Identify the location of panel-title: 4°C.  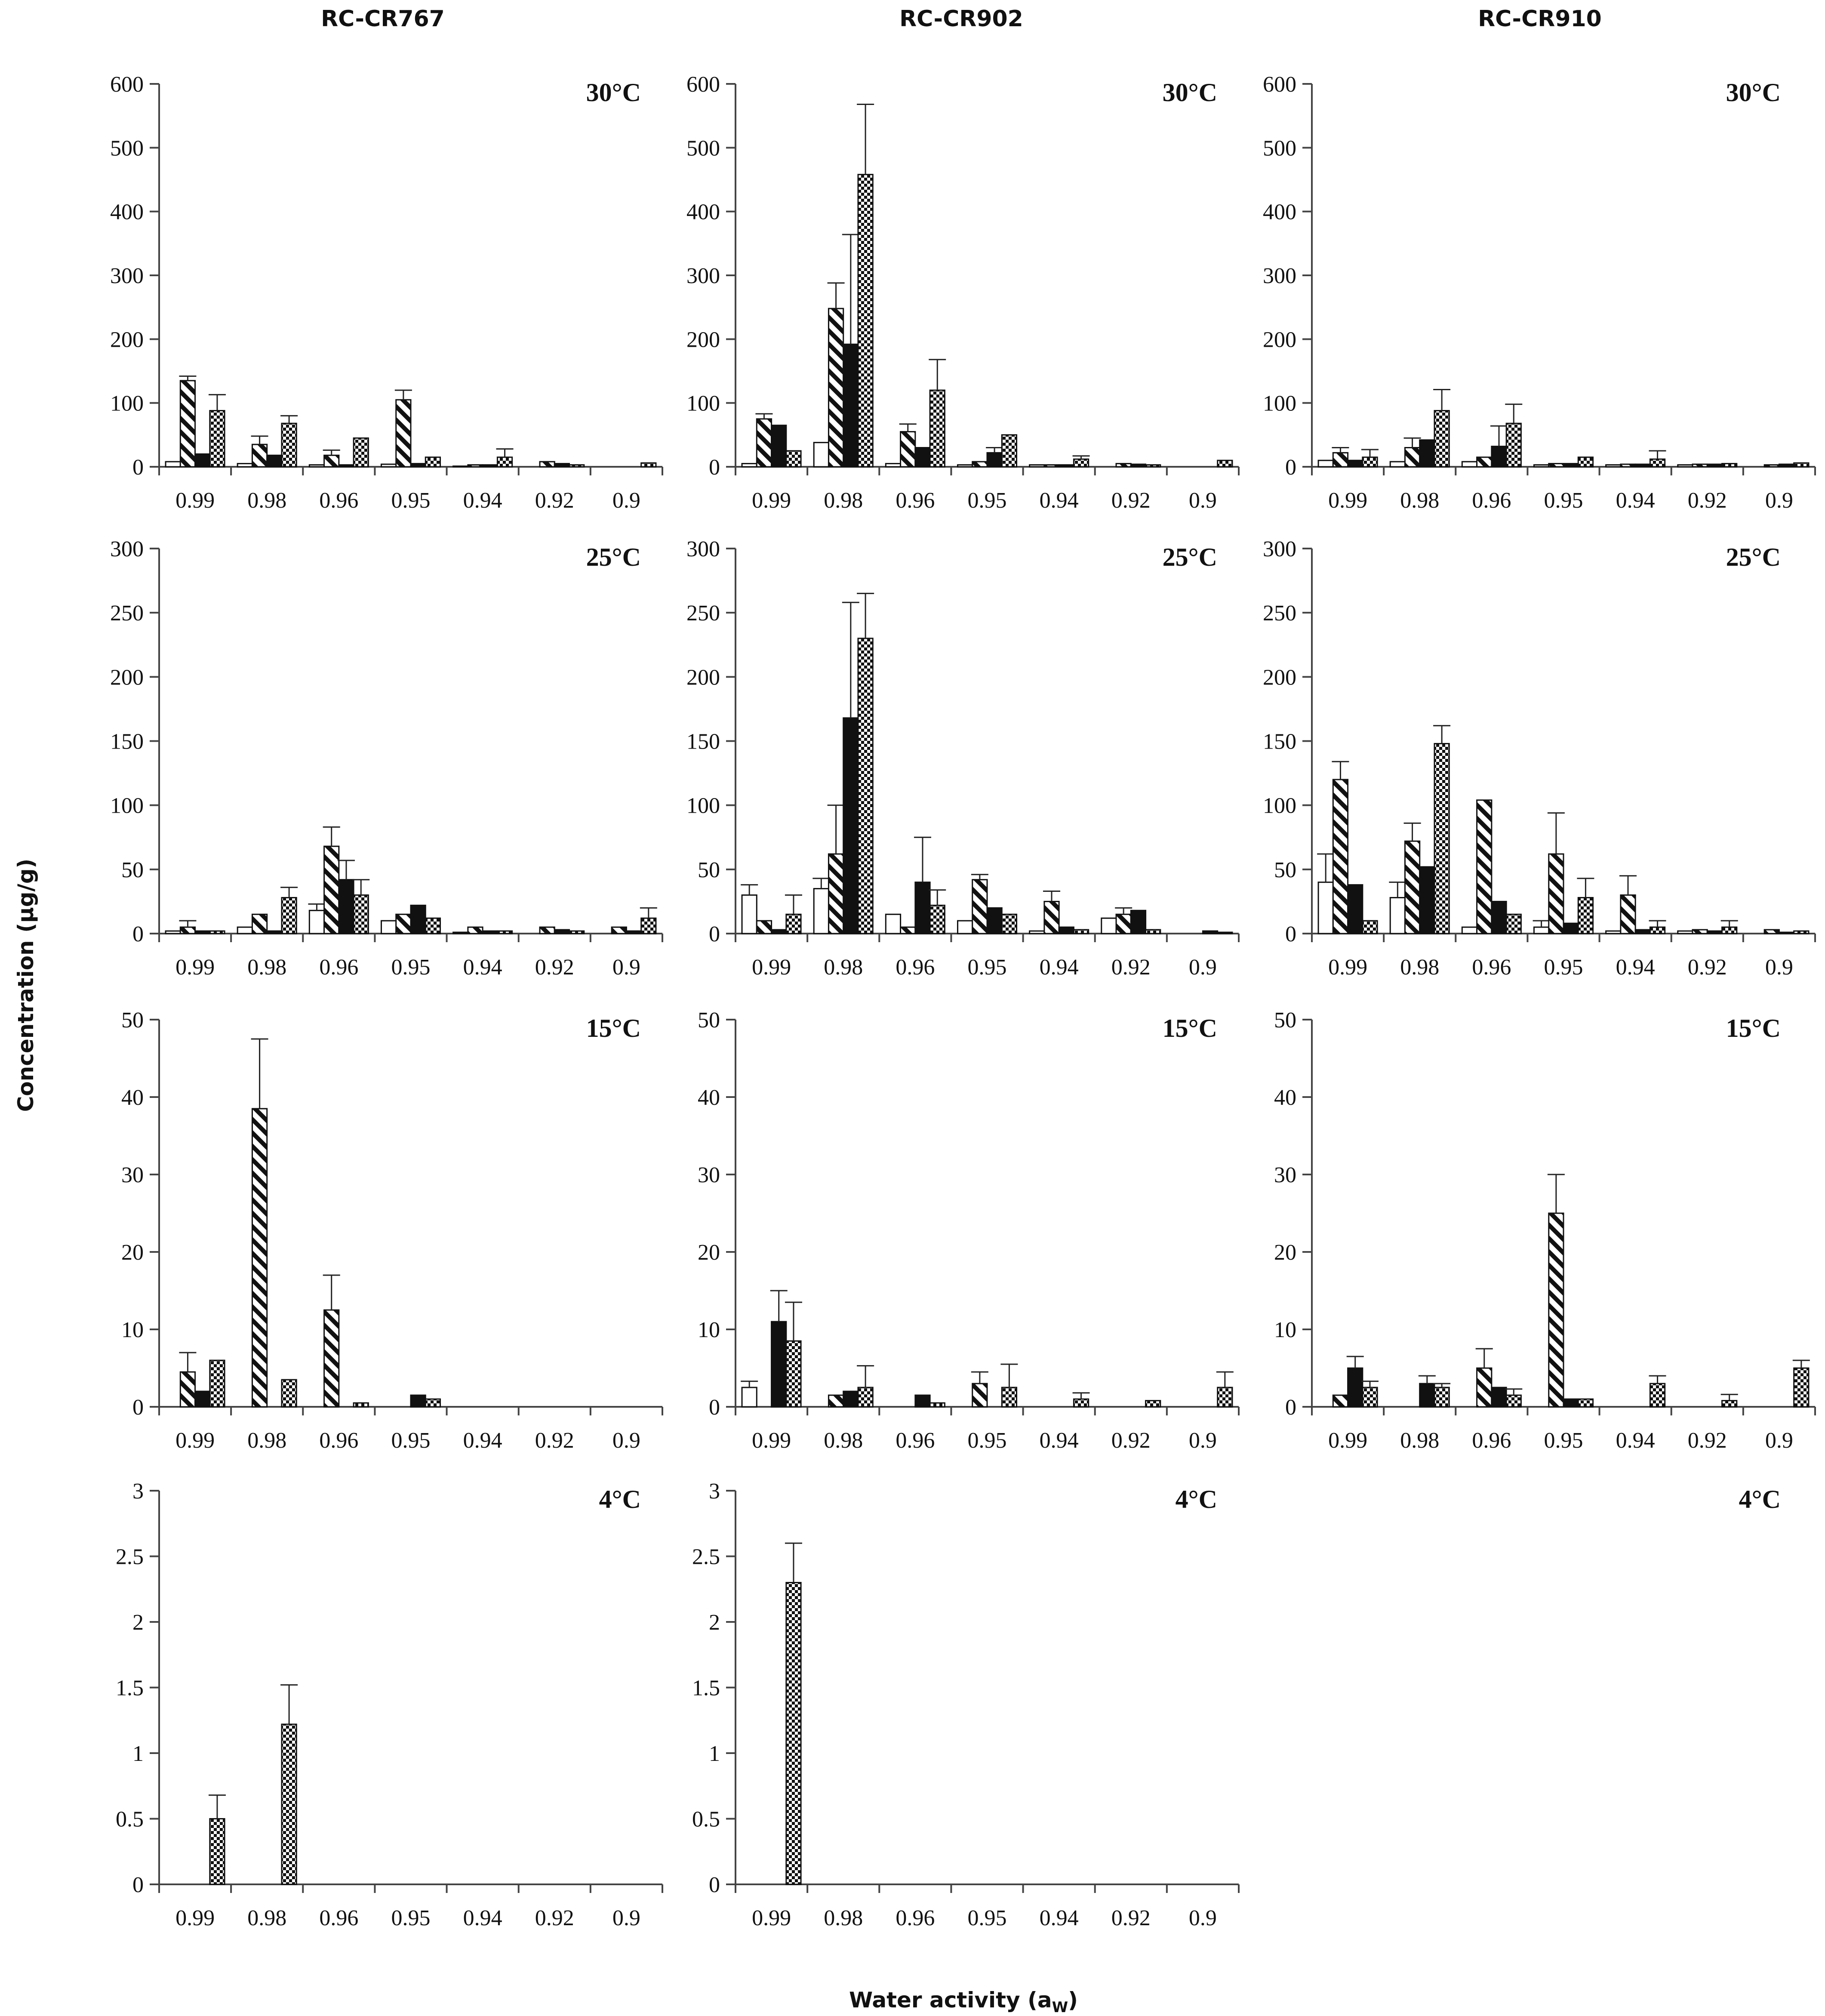
(1197, 1499).